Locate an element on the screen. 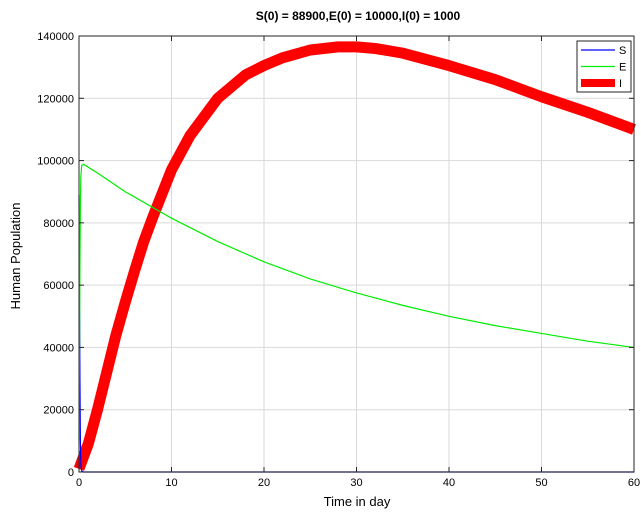 The height and width of the screenshot is (513, 641). y-tick-label: 60000 is located at coordinates (58, 286).